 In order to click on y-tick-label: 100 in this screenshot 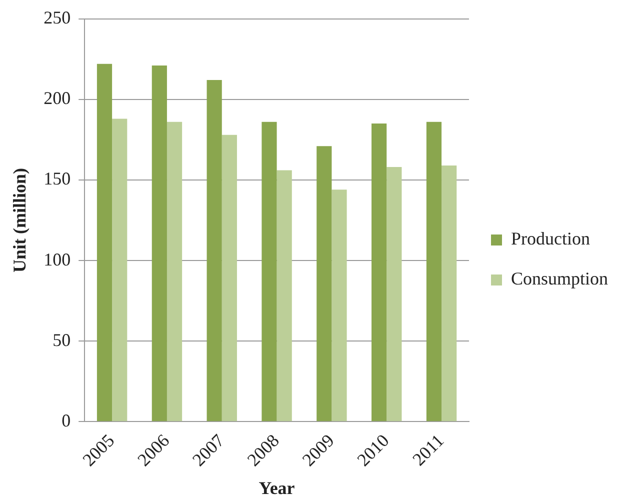, I will do `click(57, 259)`.